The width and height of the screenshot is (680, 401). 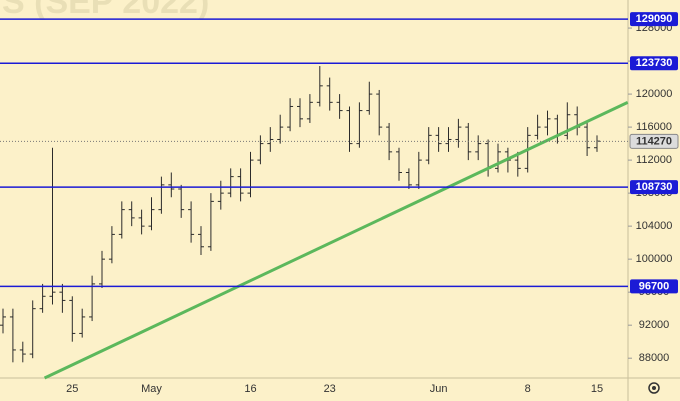 I want to click on level-label: 108730, so click(x=654, y=187).